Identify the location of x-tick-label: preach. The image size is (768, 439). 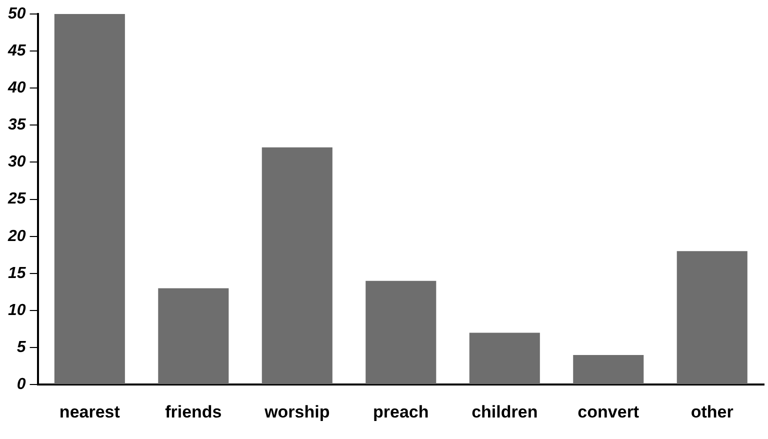
(401, 412).